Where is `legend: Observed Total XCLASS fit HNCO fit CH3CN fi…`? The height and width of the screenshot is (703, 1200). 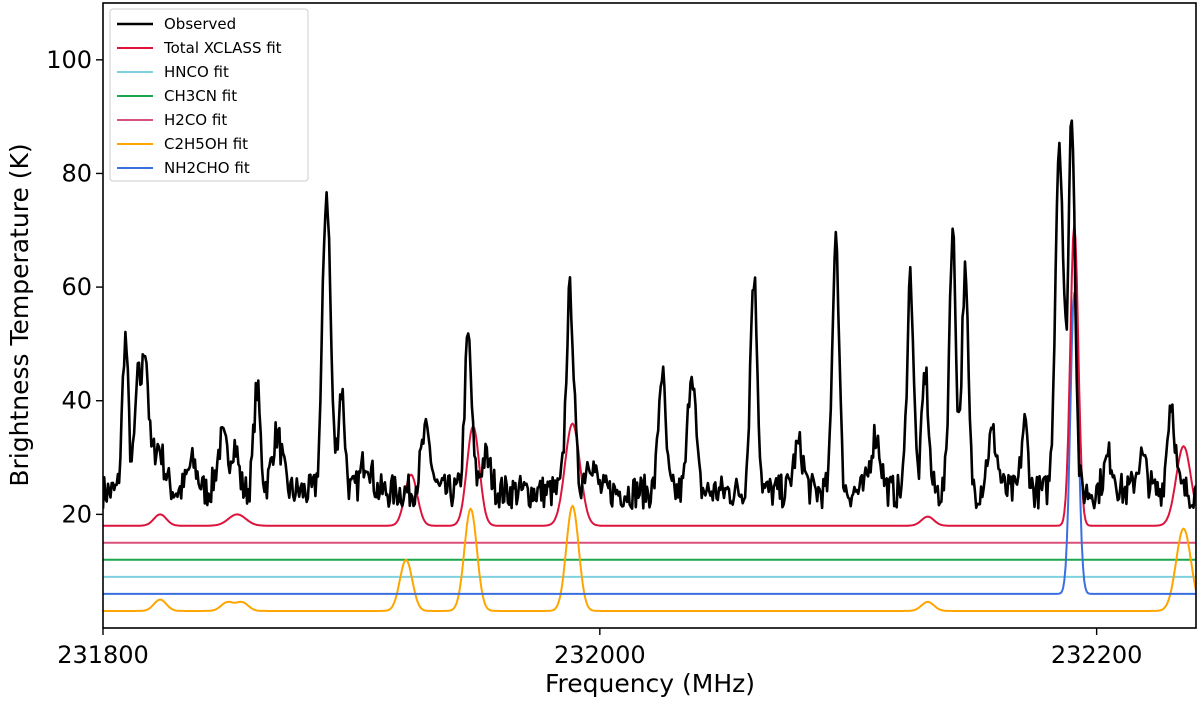 legend: Observed Total XCLASS fit HNCO fit CH3CN fi… is located at coordinates (209, 95).